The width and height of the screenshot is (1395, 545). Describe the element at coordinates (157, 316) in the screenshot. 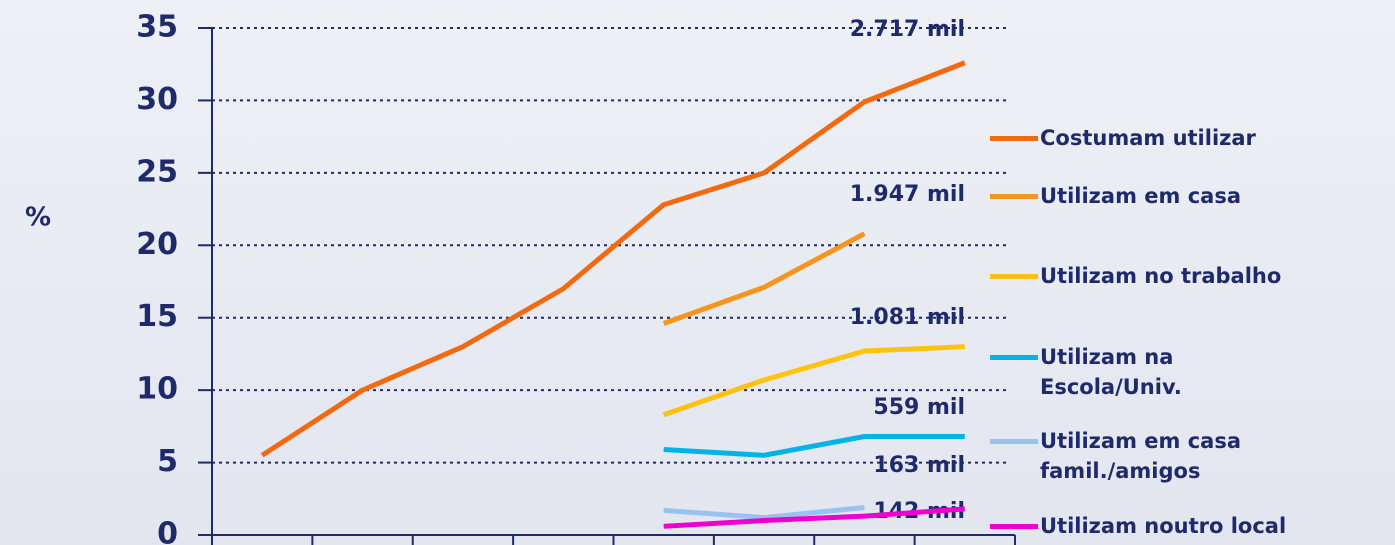

I see `y-tick-label: 15` at that location.